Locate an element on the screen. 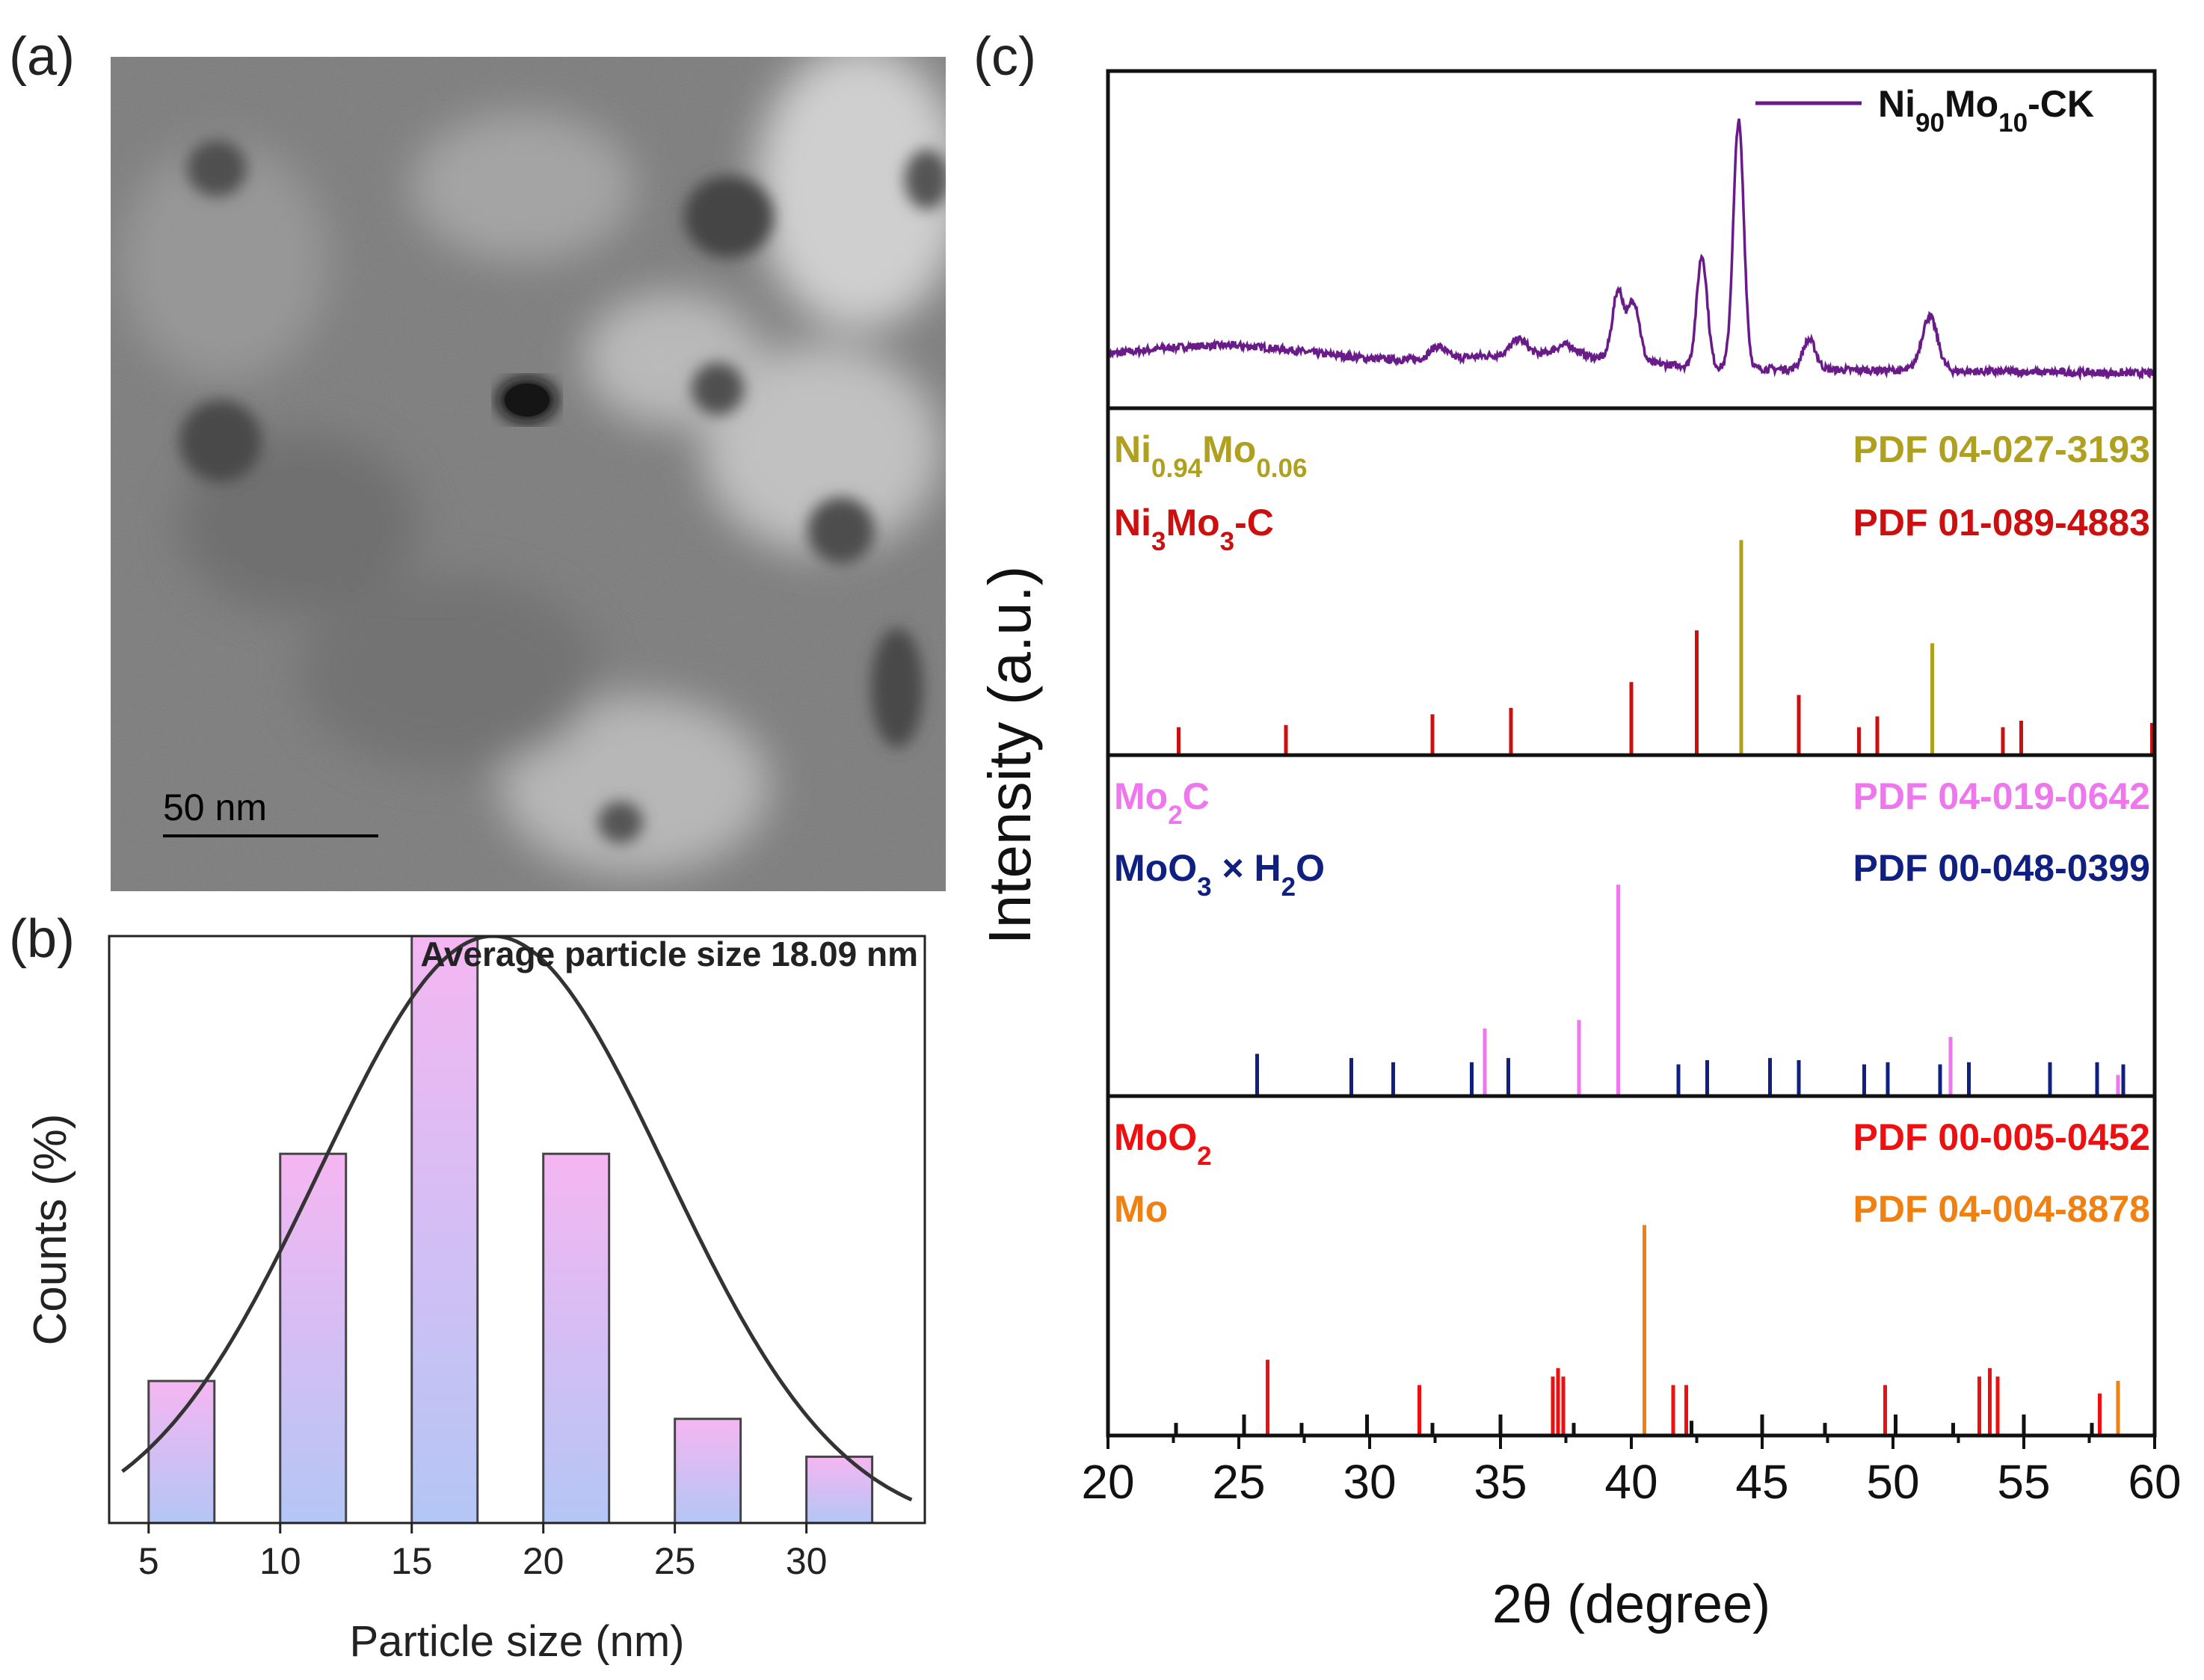 This screenshot has width=2204, height=1680. histogram-plot-area is located at coordinates (517, 1229).